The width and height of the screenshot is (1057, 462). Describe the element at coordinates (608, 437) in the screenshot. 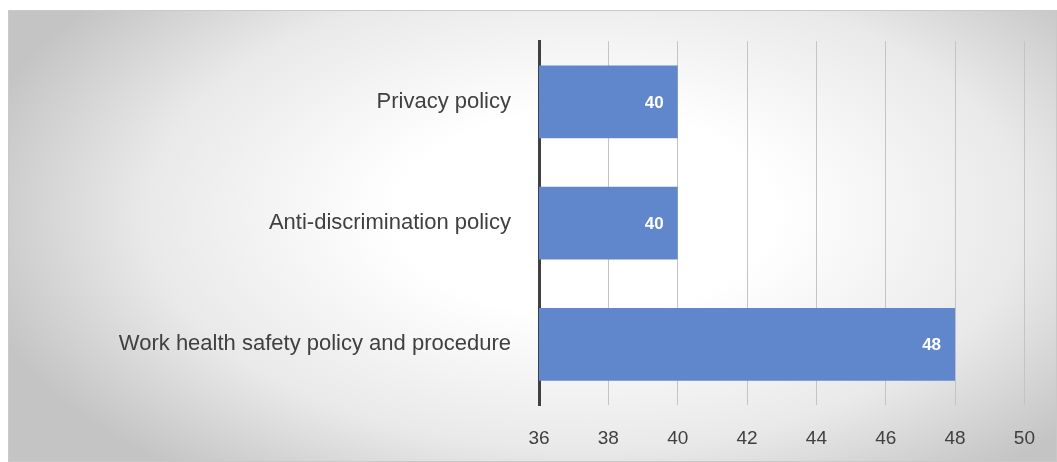

I see `x-tick-label: 38` at that location.